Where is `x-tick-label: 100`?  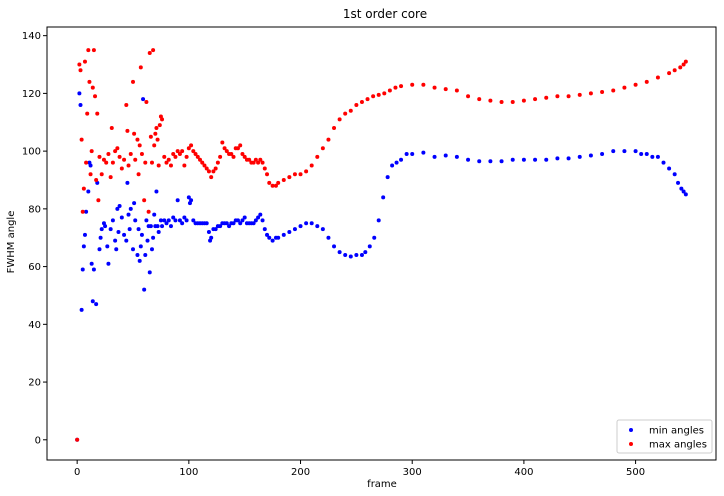
x-tick-label: 100 is located at coordinates (188, 472).